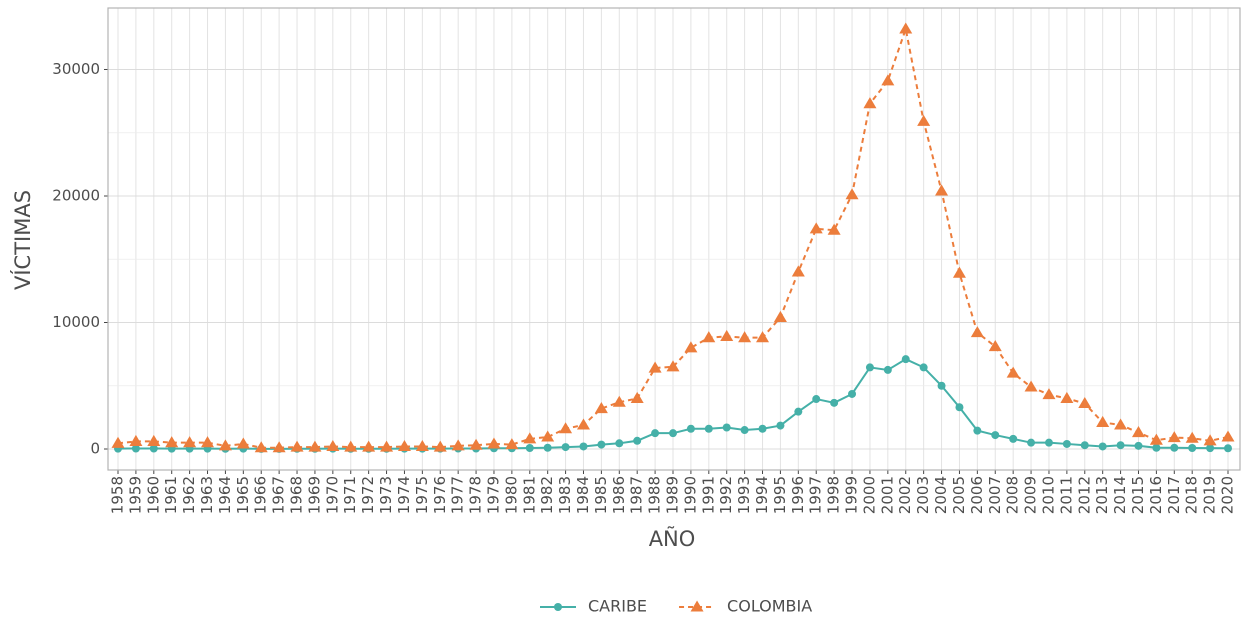  Describe the element at coordinates (1210, 495) in the screenshot. I see `x-tick-label: 2019` at that location.